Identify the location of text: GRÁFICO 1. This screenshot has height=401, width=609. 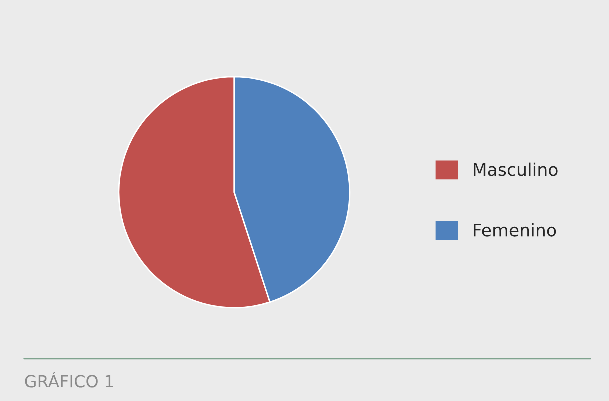
(69, 380).